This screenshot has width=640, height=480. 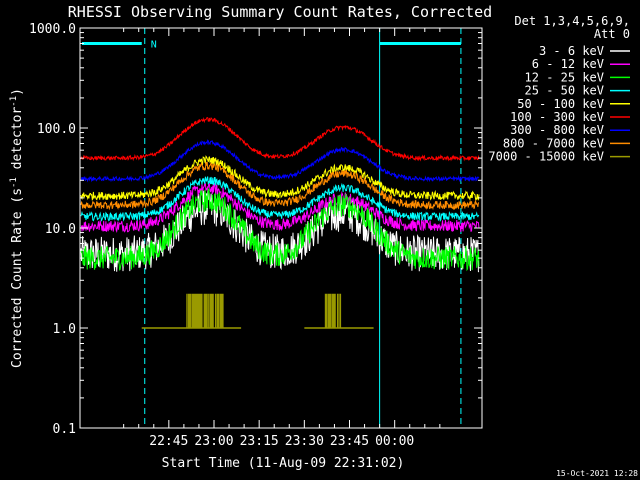 I want to click on legend-label-8: 7000 - 15000 keV, so click(x=546, y=157).